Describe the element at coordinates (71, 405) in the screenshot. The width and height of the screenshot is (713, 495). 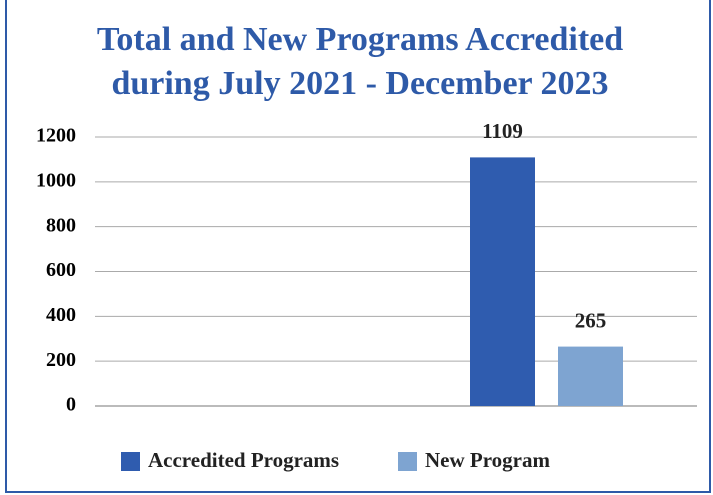
I see `y-tick-label: 0` at that location.